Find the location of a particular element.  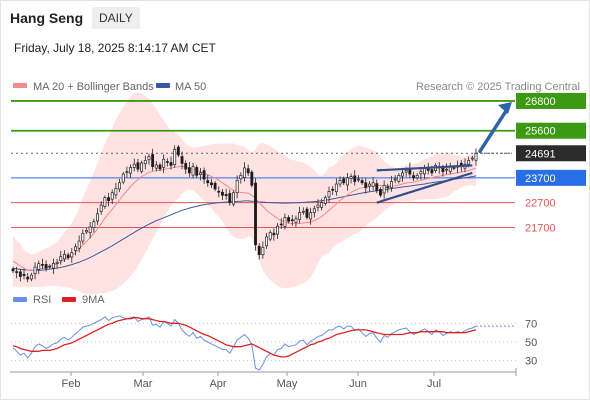

rsi-line is located at coordinates (244, 343).